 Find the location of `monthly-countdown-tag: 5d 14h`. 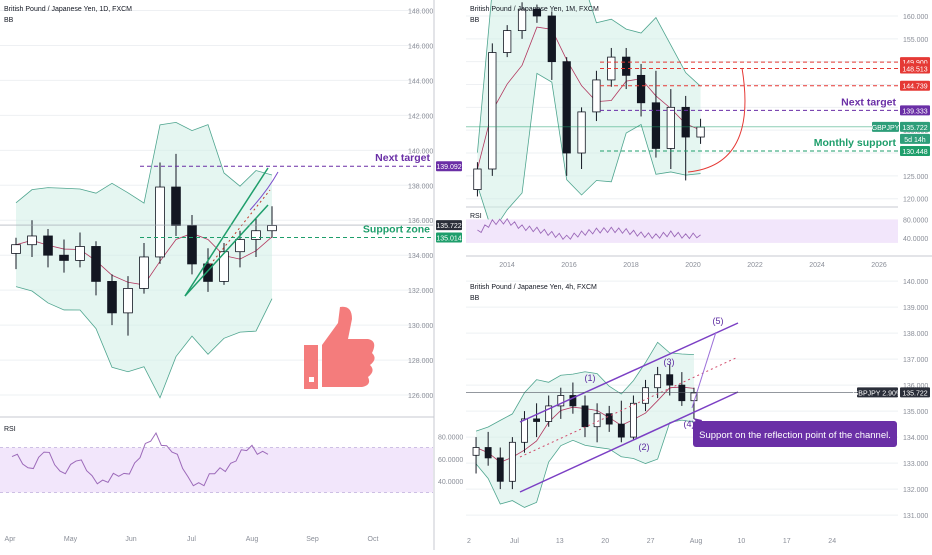

monthly-countdown-tag: 5d 14h is located at coordinates (915, 140).